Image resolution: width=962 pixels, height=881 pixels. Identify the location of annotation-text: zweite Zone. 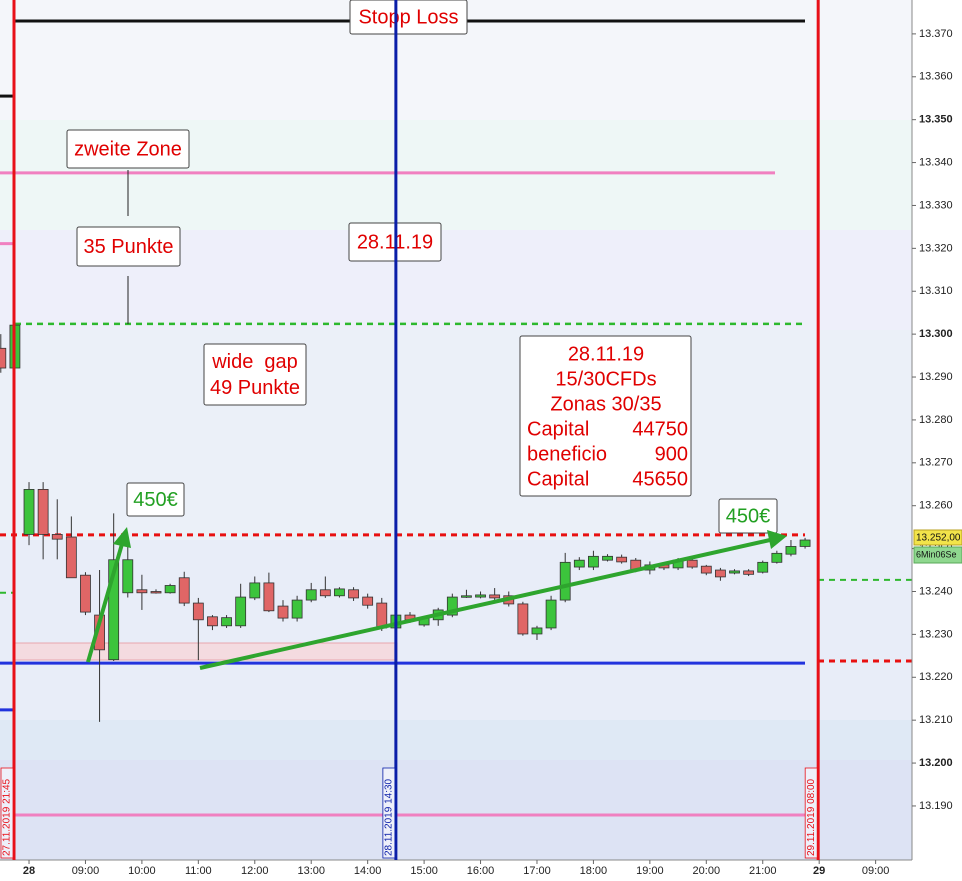
(128, 149).